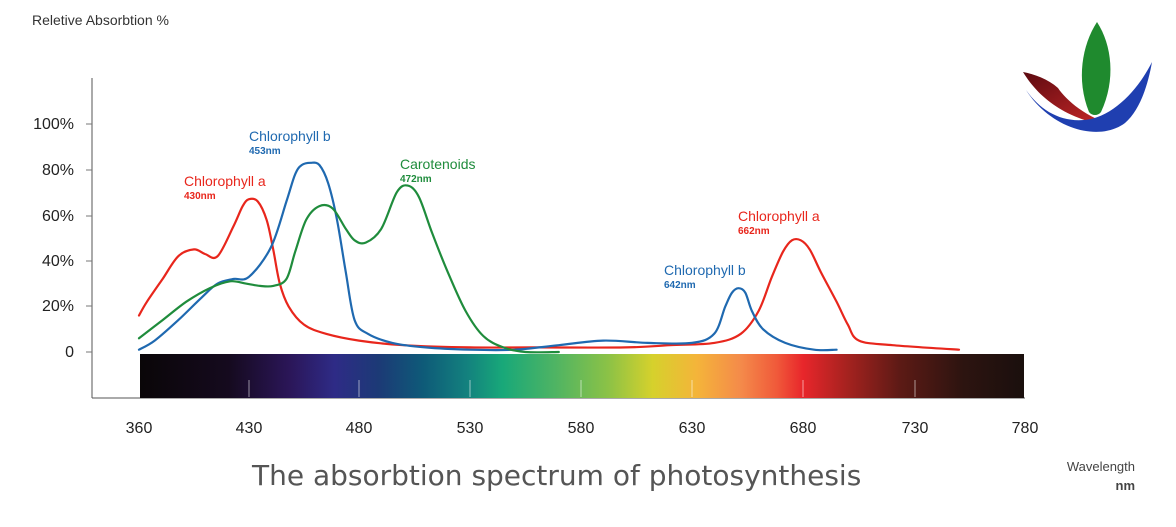  I want to click on x-tick-label: 360, so click(139, 428).